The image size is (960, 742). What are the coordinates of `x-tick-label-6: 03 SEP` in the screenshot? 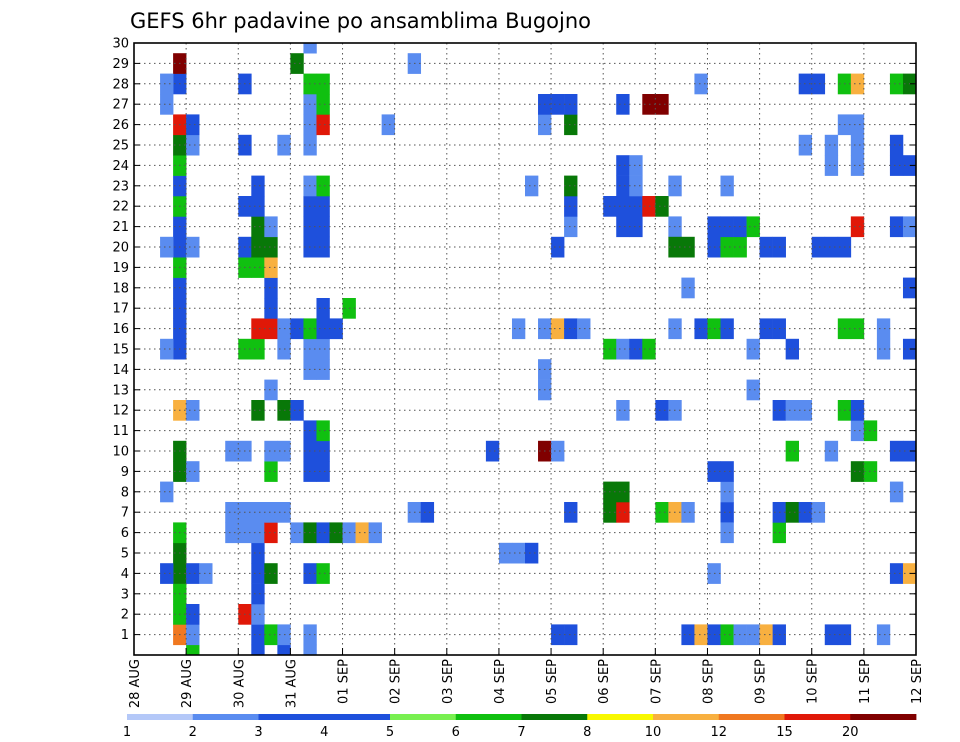 It's located at (448, 681).